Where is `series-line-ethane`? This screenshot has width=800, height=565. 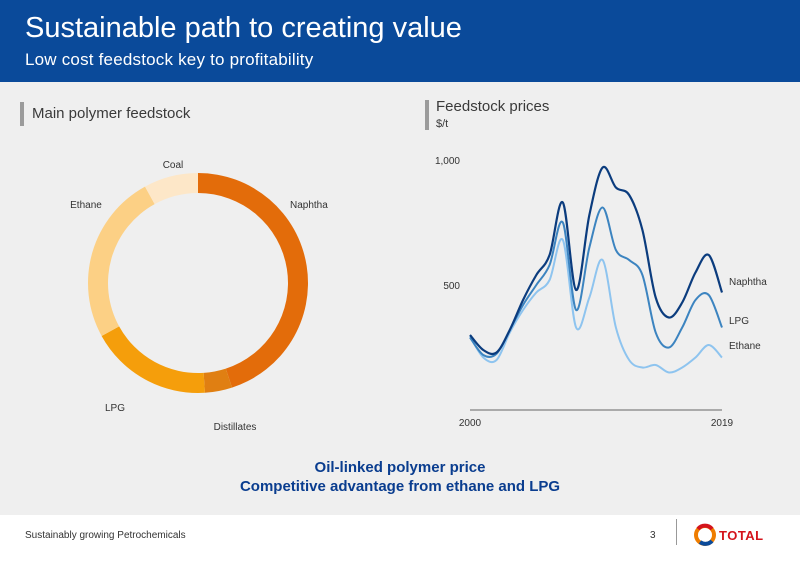
series-line-ethane is located at coordinates (596, 306).